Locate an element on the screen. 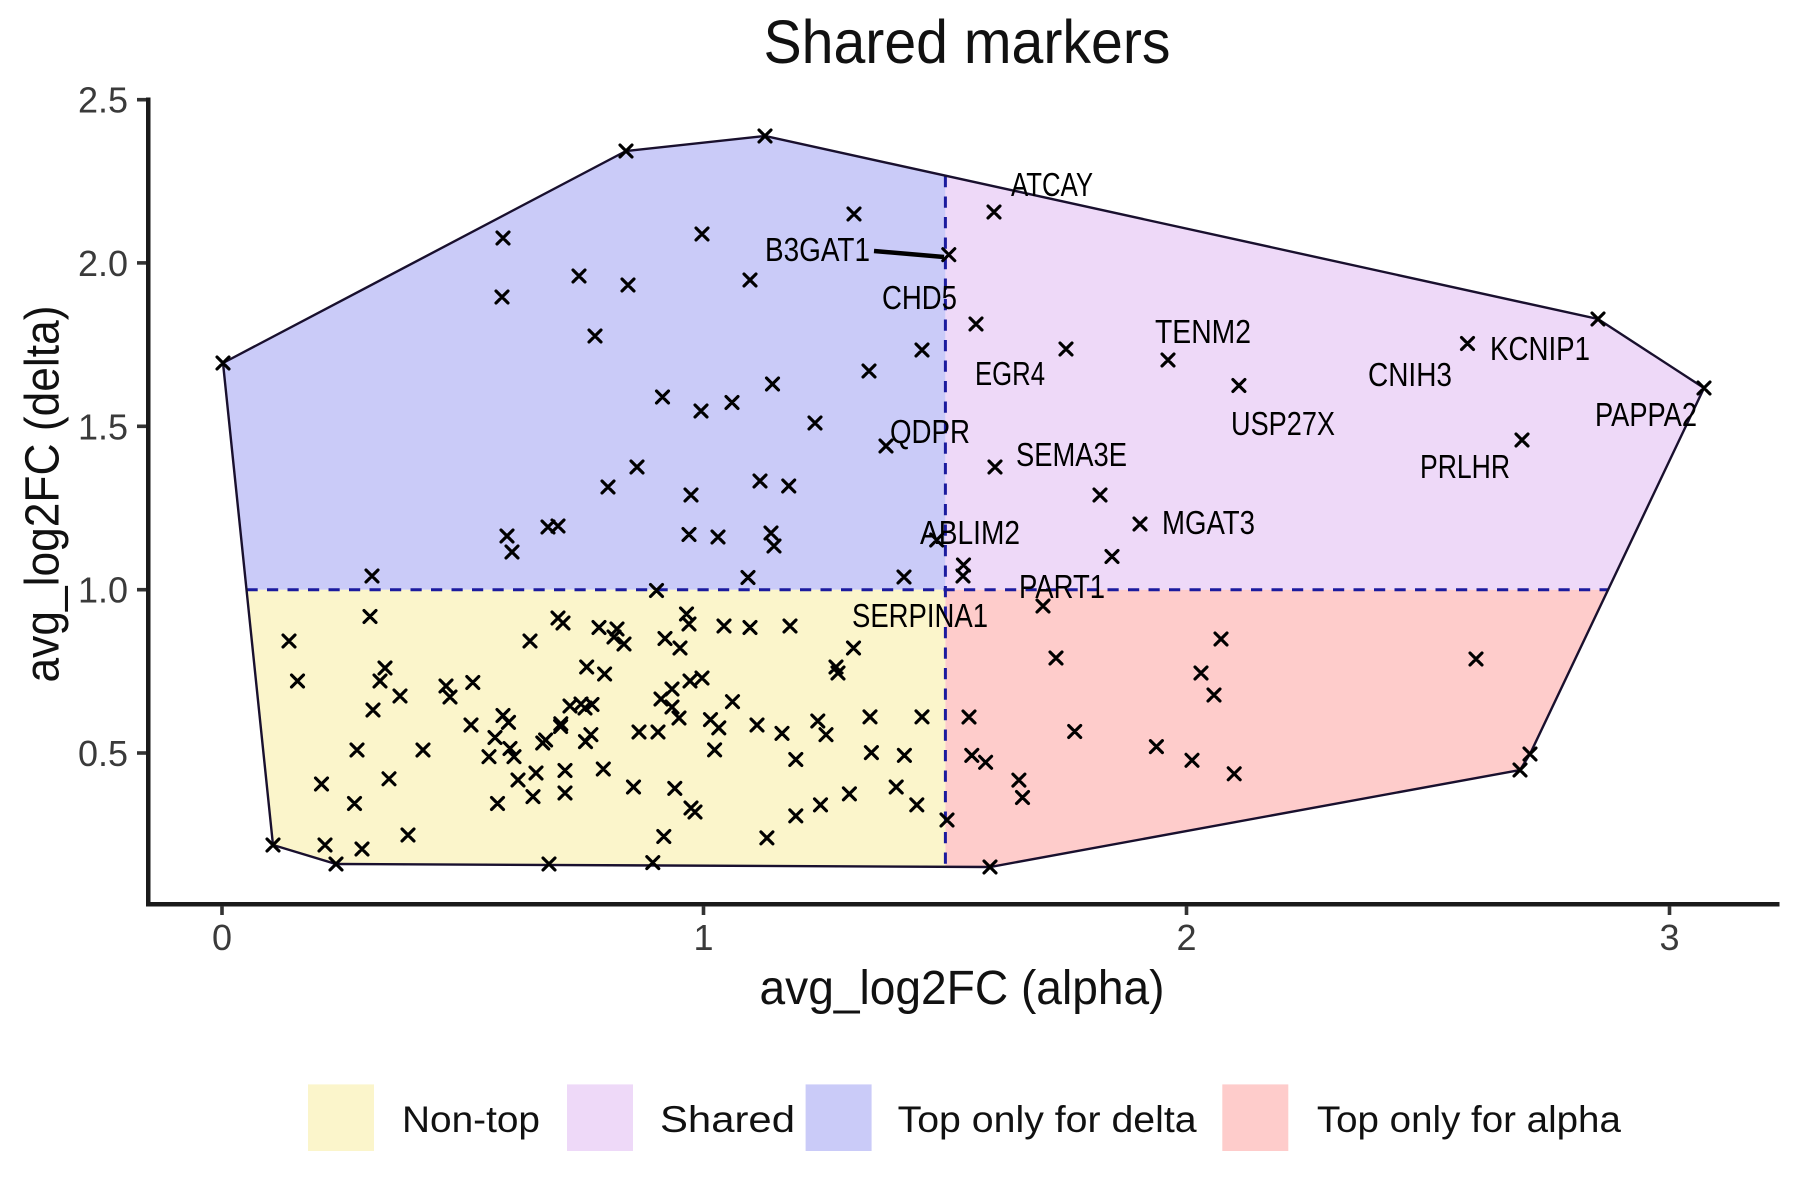 The height and width of the screenshot is (1200, 1800). svg-text: Shared is located at coordinates (727, 1119).